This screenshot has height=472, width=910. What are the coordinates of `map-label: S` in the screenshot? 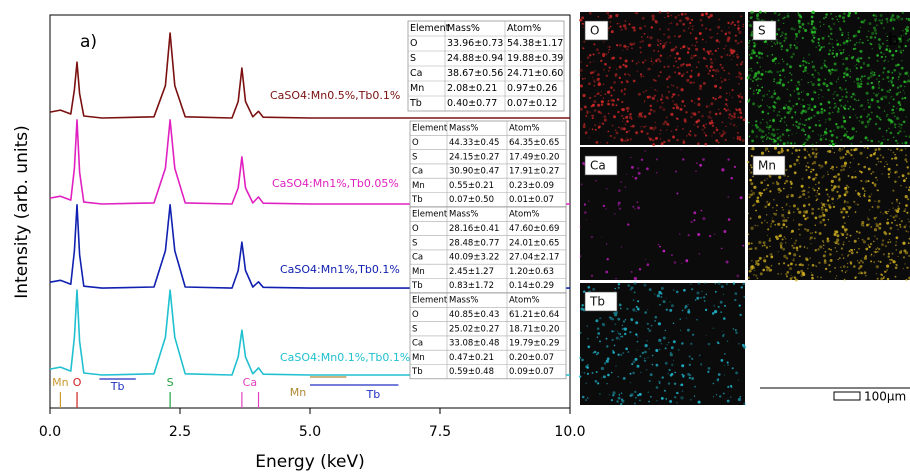 It's located at (762, 31).